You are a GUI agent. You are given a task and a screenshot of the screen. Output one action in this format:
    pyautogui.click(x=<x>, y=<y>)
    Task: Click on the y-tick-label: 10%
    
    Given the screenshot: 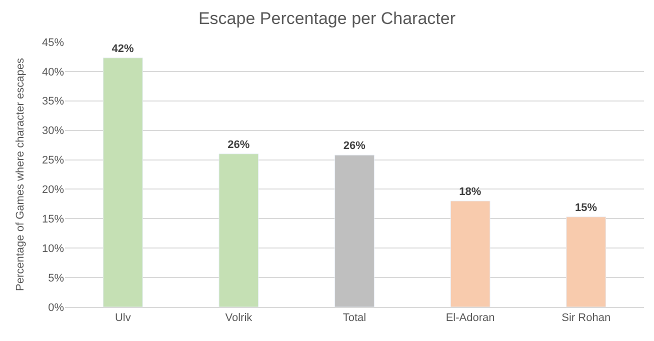 What is the action you would take?
    pyautogui.click(x=53, y=248)
    